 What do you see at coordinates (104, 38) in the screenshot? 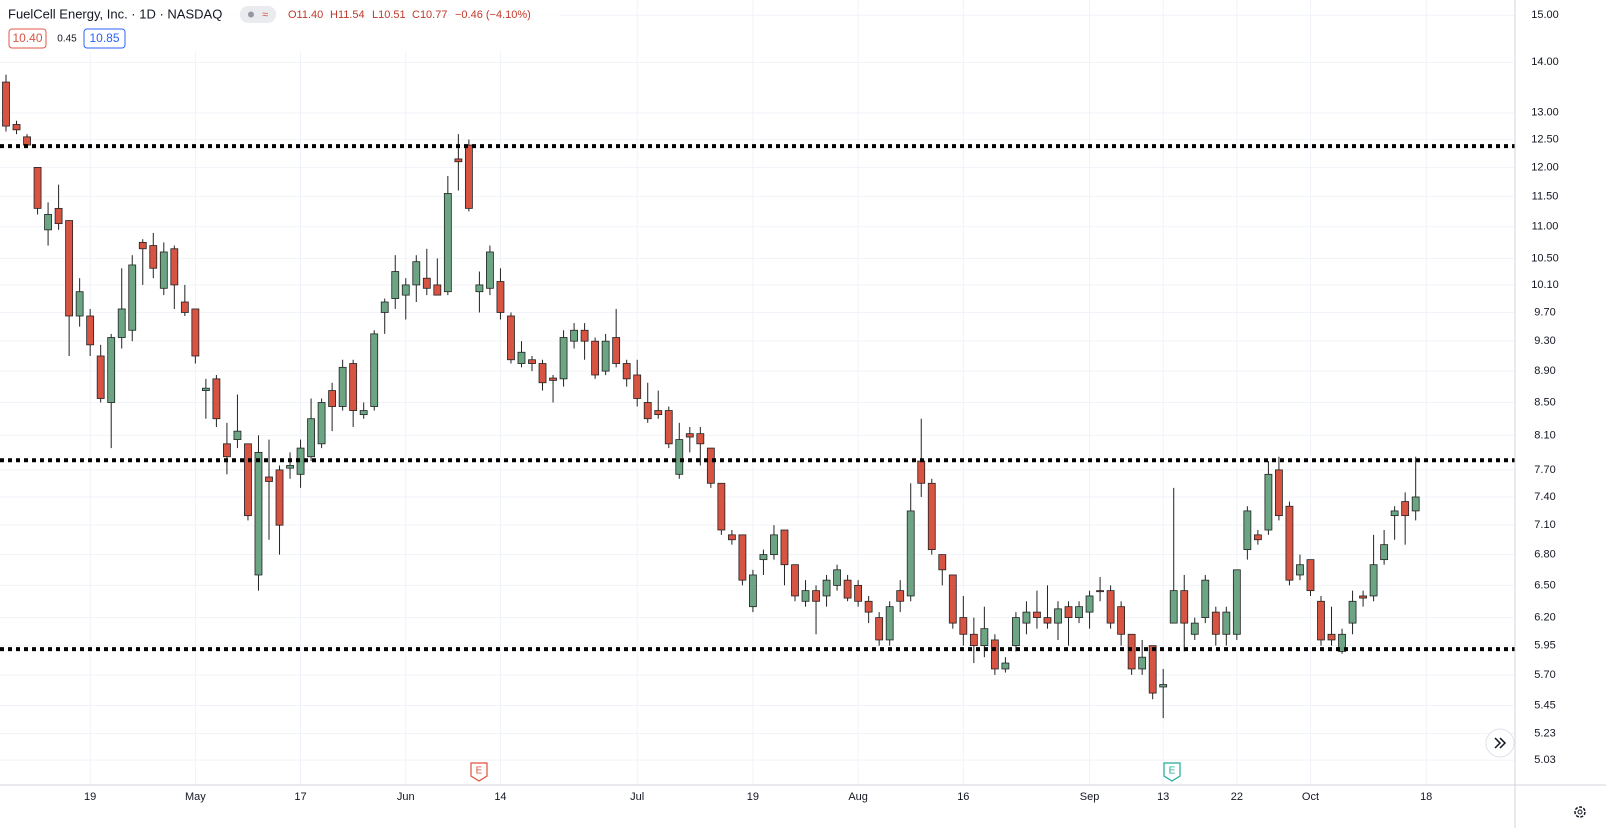
I see `buy-box` at bounding box center [104, 38].